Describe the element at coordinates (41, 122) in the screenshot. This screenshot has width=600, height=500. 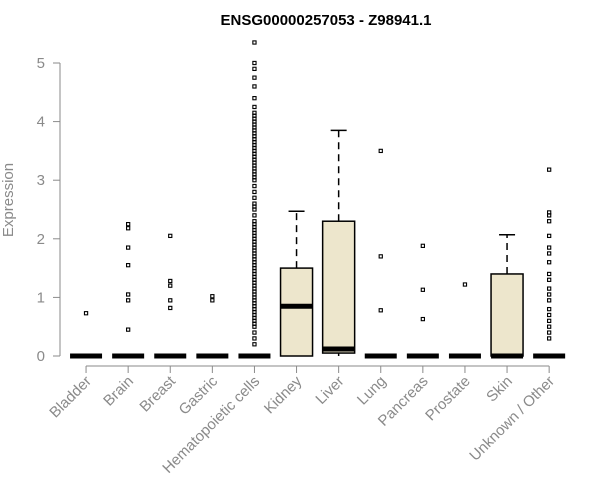
I see `y-tick-label: 4` at that location.